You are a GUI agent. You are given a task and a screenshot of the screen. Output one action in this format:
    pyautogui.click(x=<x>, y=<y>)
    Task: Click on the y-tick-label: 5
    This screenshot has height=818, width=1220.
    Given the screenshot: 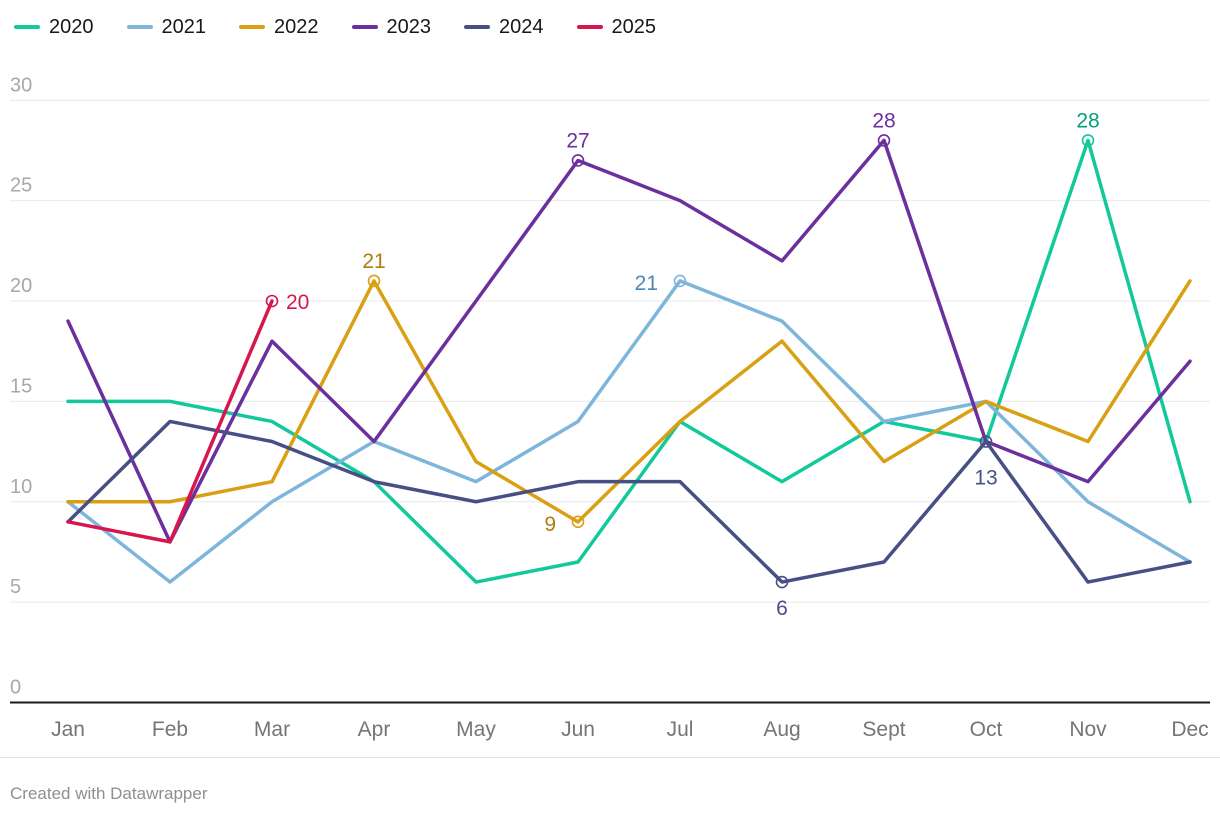 What is the action you would take?
    pyautogui.click(x=15, y=587)
    